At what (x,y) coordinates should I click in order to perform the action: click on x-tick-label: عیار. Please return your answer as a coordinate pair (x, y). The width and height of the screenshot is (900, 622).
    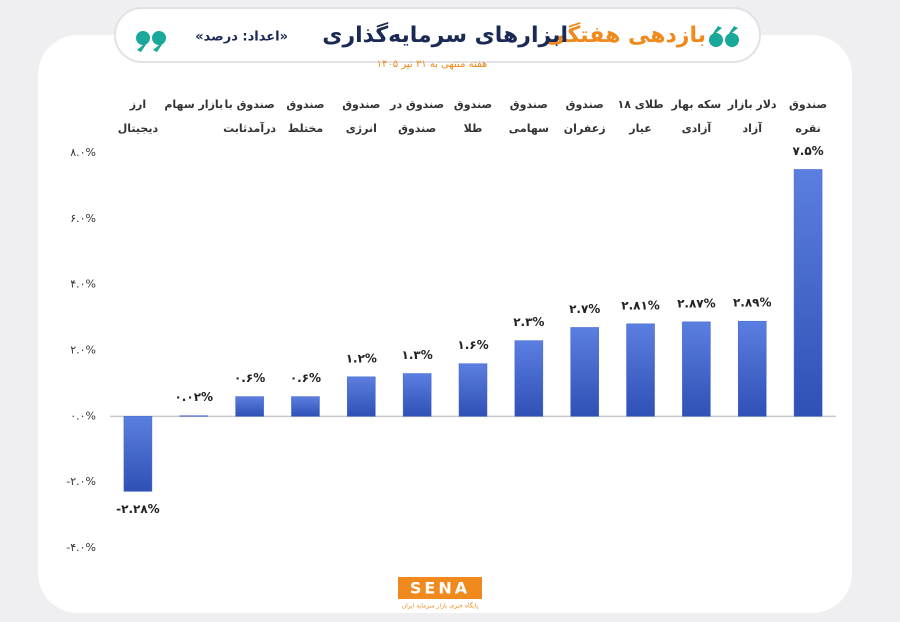
    Looking at the image, I should click on (639, 128).